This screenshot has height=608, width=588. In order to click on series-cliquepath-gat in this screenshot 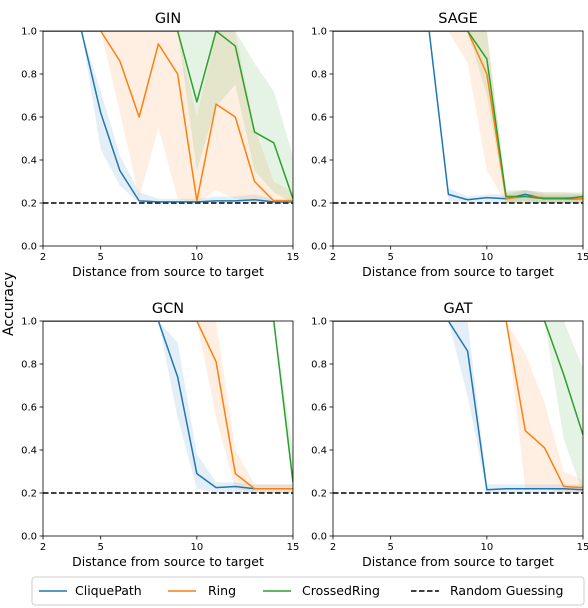, I will do `click(458, 406)`.